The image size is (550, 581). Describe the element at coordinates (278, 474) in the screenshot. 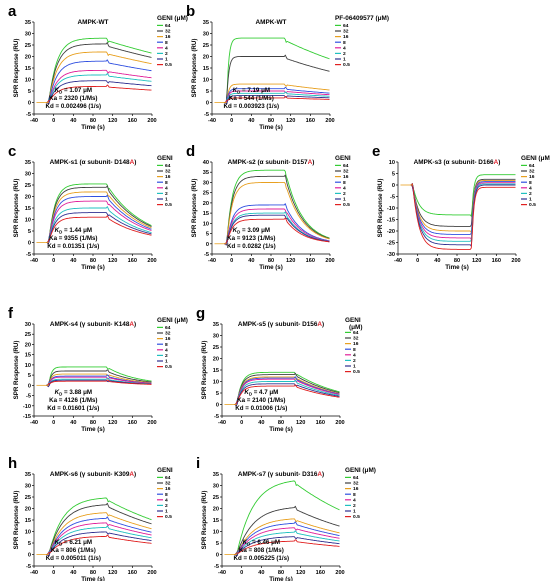

I see `title-text: AMPK-s7 (γ subunit- D316` at that location.